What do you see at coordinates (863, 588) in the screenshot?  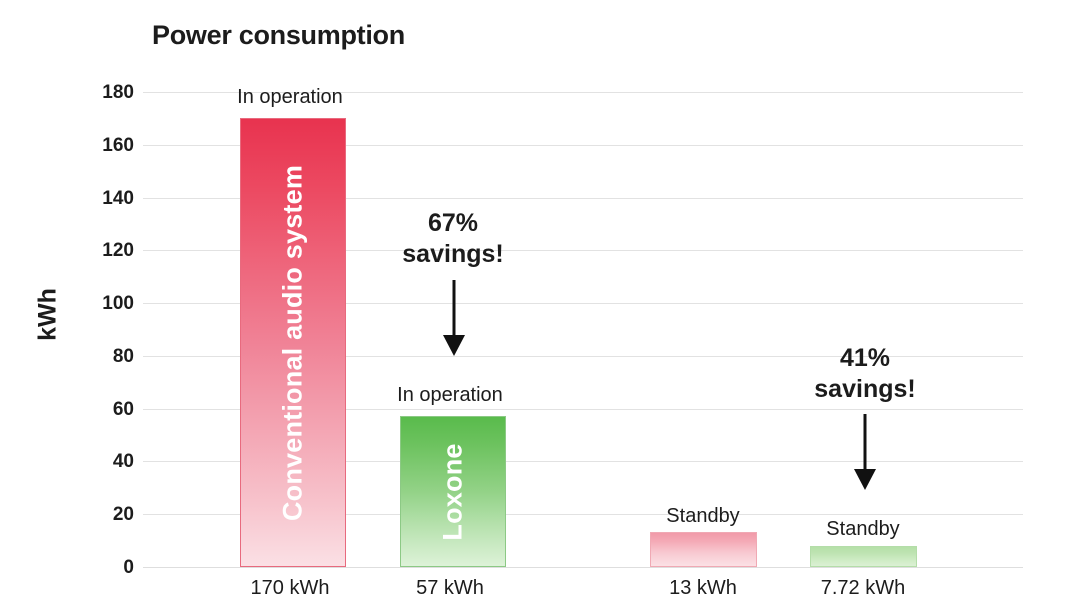 I see `x-tick-label-loxone-standby: 7.72 kWh` at bounding box center [863, 588].